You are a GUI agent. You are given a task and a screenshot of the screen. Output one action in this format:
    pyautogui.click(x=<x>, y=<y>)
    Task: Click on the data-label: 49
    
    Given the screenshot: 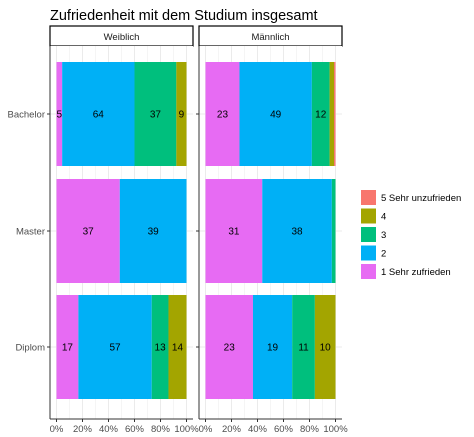 What is the action you would take?
    pyautogui.click(x=276, y=115)
    